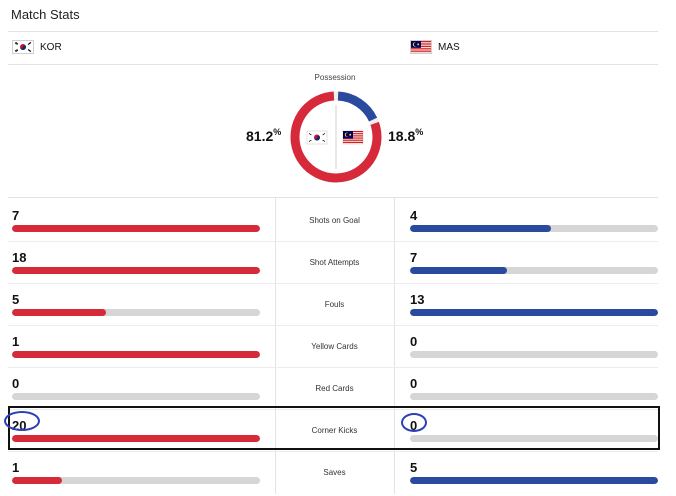 The height and width of the screenshot is (496, 676). Describe the element at coordinates (334, 388) in the screenshot. I see `stat-label: Red Cards` at that location.